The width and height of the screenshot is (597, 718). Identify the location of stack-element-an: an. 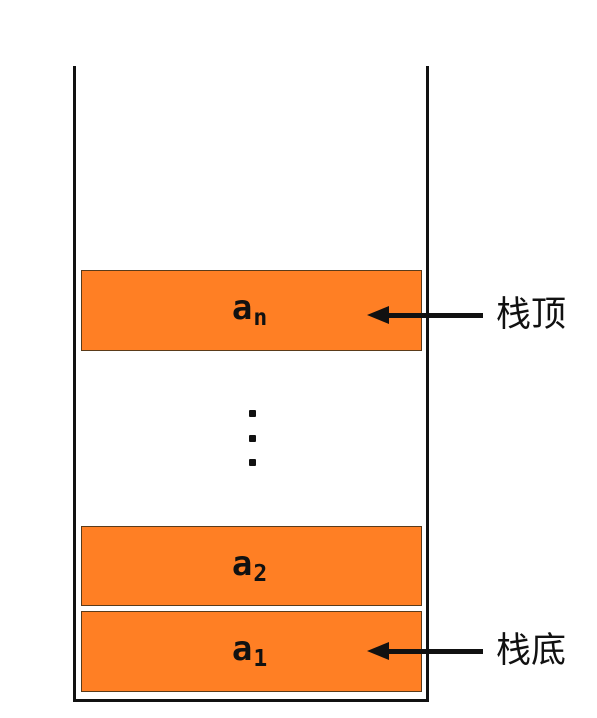
(251, 310).